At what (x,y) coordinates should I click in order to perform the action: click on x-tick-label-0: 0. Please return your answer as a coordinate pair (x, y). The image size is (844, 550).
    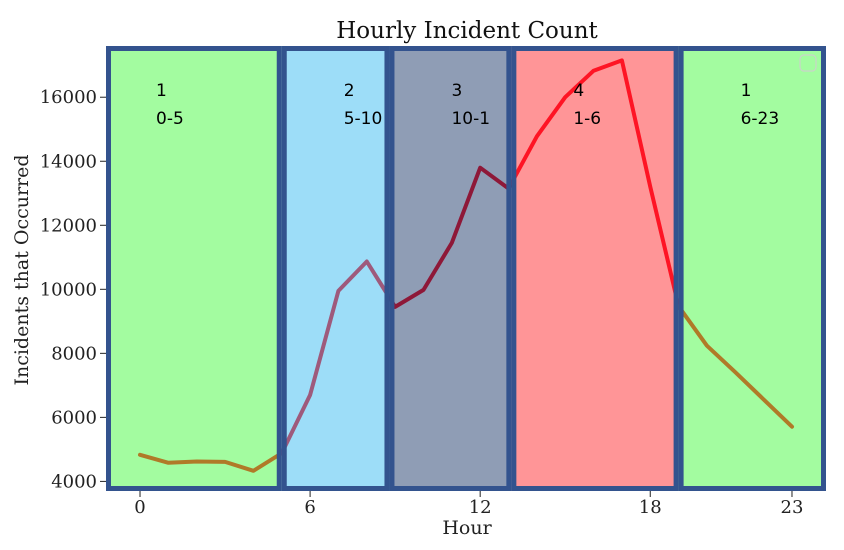
    Looking at the image, I should click on (139, 507).